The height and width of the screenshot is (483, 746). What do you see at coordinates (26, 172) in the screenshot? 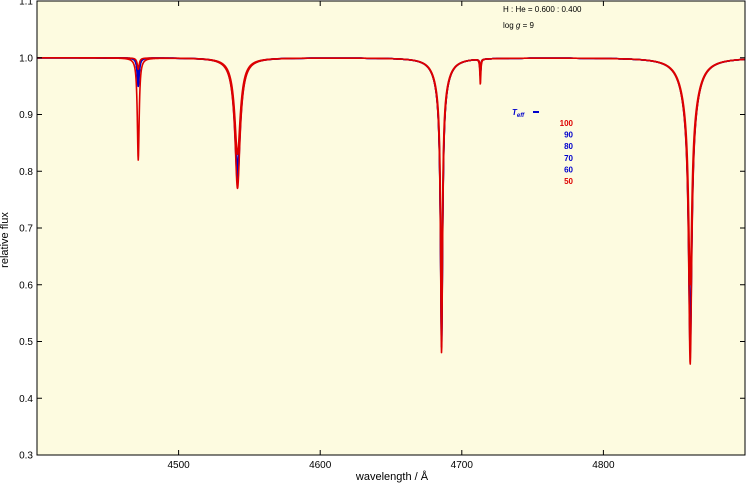
I see `y-tick-label: 0.8` at bounding box center [26, 172].